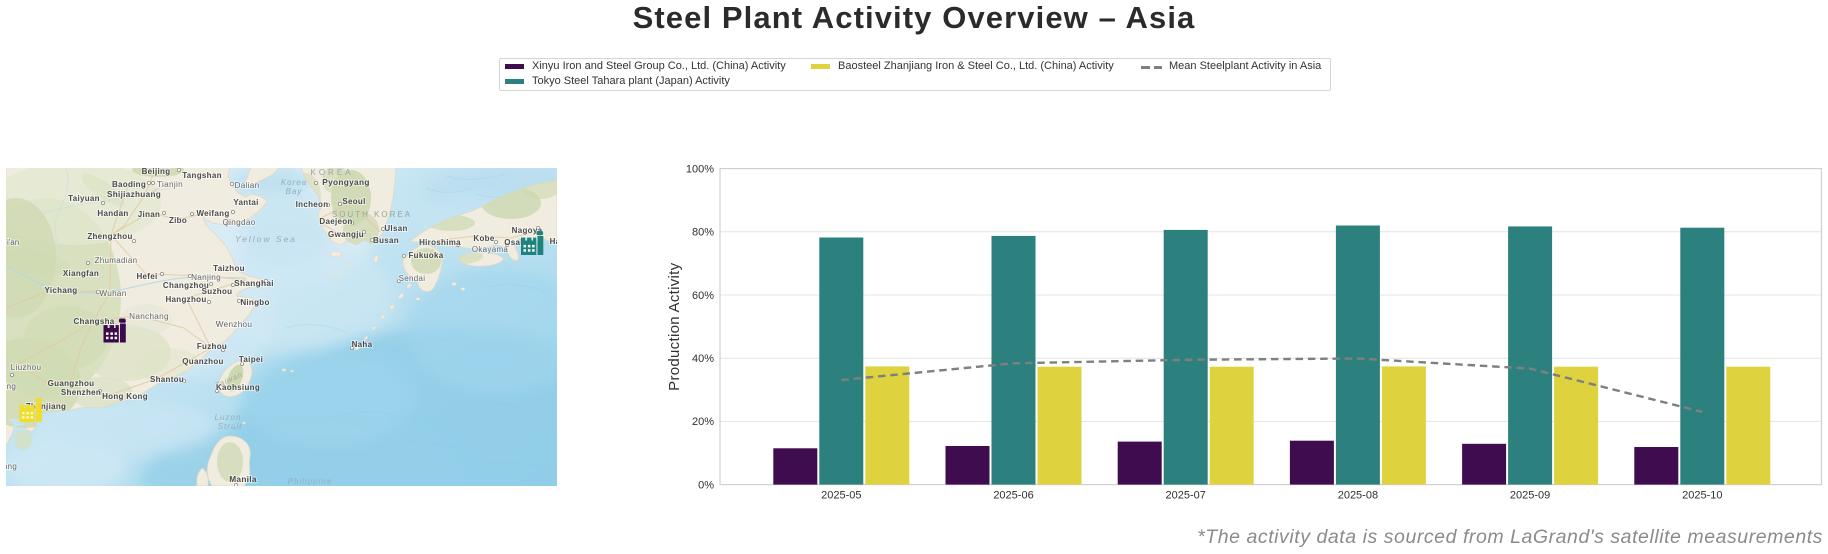  What do you see at coordinates (312, 204) in the screenshot?
I see `svg-text: Incheon` at bounding box center [312, 204].